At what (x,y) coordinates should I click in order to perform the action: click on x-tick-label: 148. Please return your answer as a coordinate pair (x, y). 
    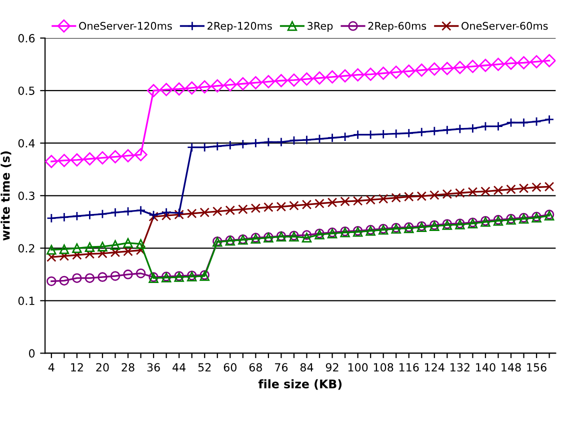
    Looking at the image, I should click on (511, 367).